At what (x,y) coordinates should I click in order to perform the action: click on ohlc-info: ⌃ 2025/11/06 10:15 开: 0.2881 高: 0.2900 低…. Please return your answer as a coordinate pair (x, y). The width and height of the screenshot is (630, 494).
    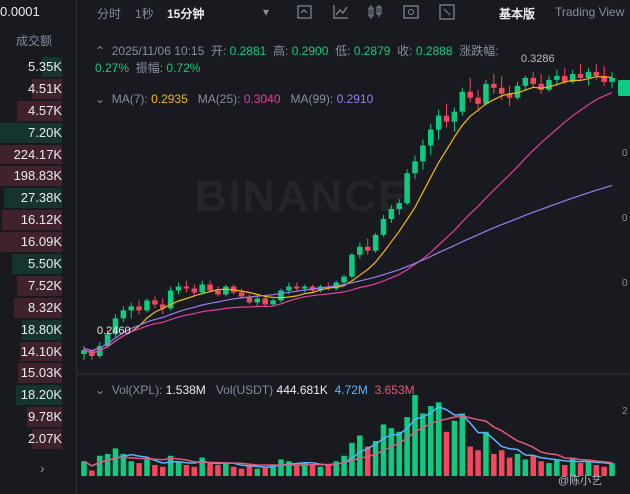
    Looking at the image, I should click on (297, 60).